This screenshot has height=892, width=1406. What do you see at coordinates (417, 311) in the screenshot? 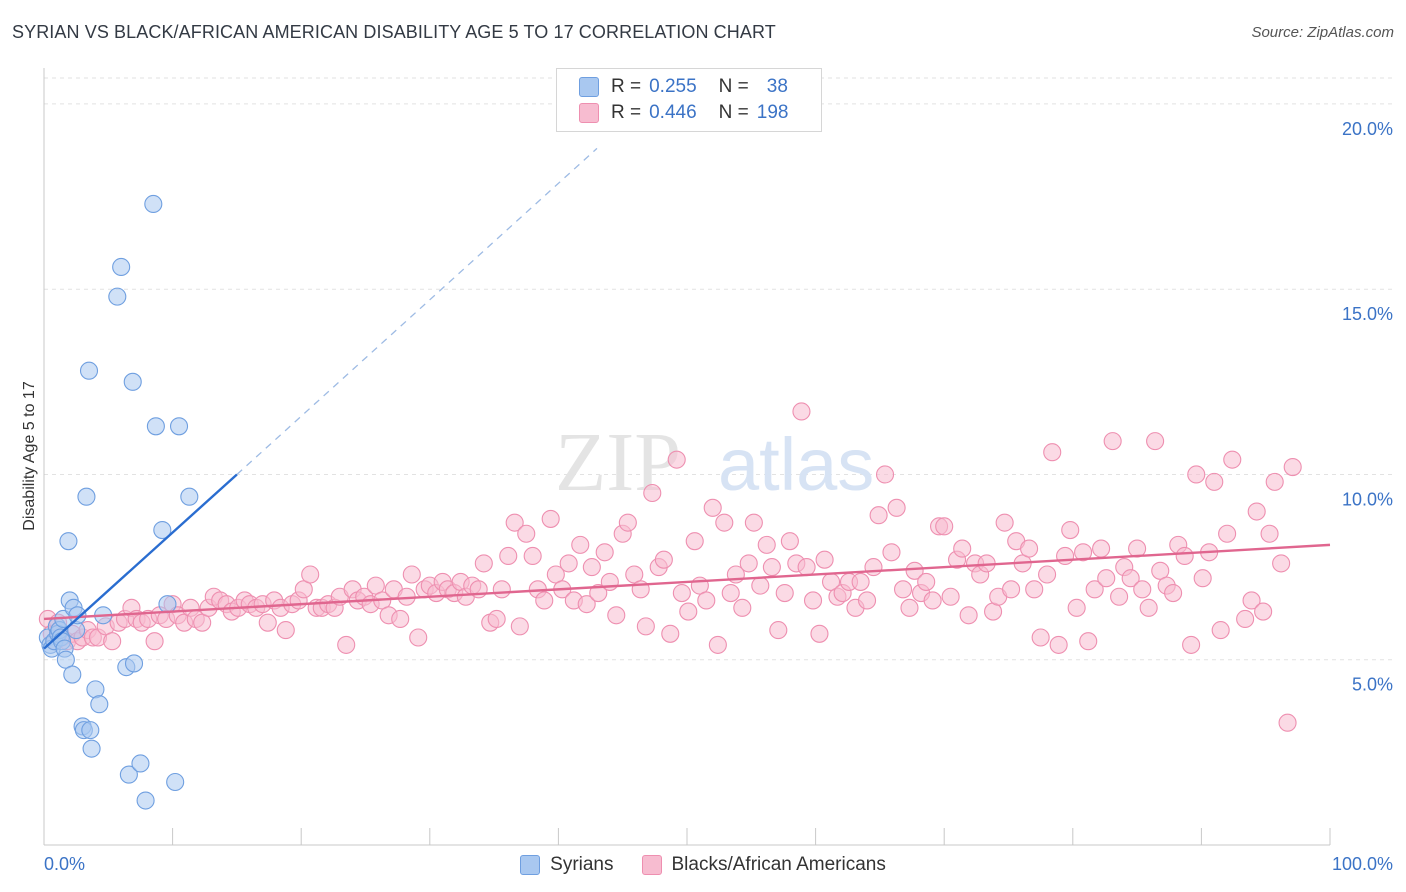
I see `trend-extension-syrians` at bounding box center [417, 311].